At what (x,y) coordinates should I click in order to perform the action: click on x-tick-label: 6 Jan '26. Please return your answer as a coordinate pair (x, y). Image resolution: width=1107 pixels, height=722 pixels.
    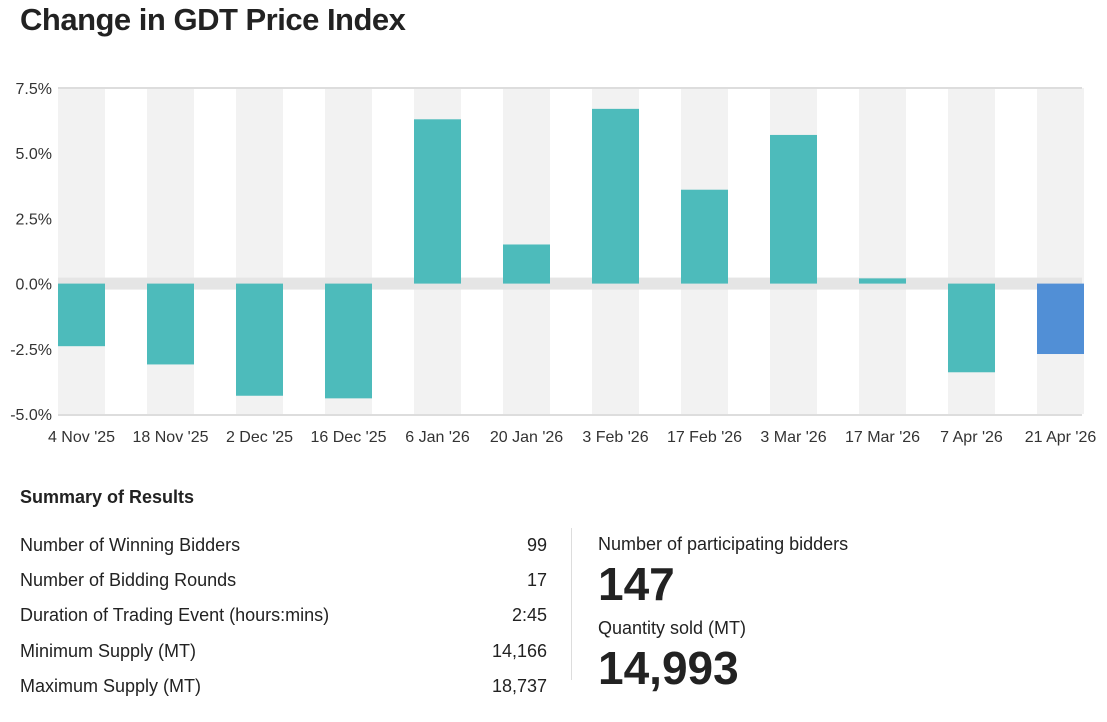
    Looking at the image, I should click on (437, 437).